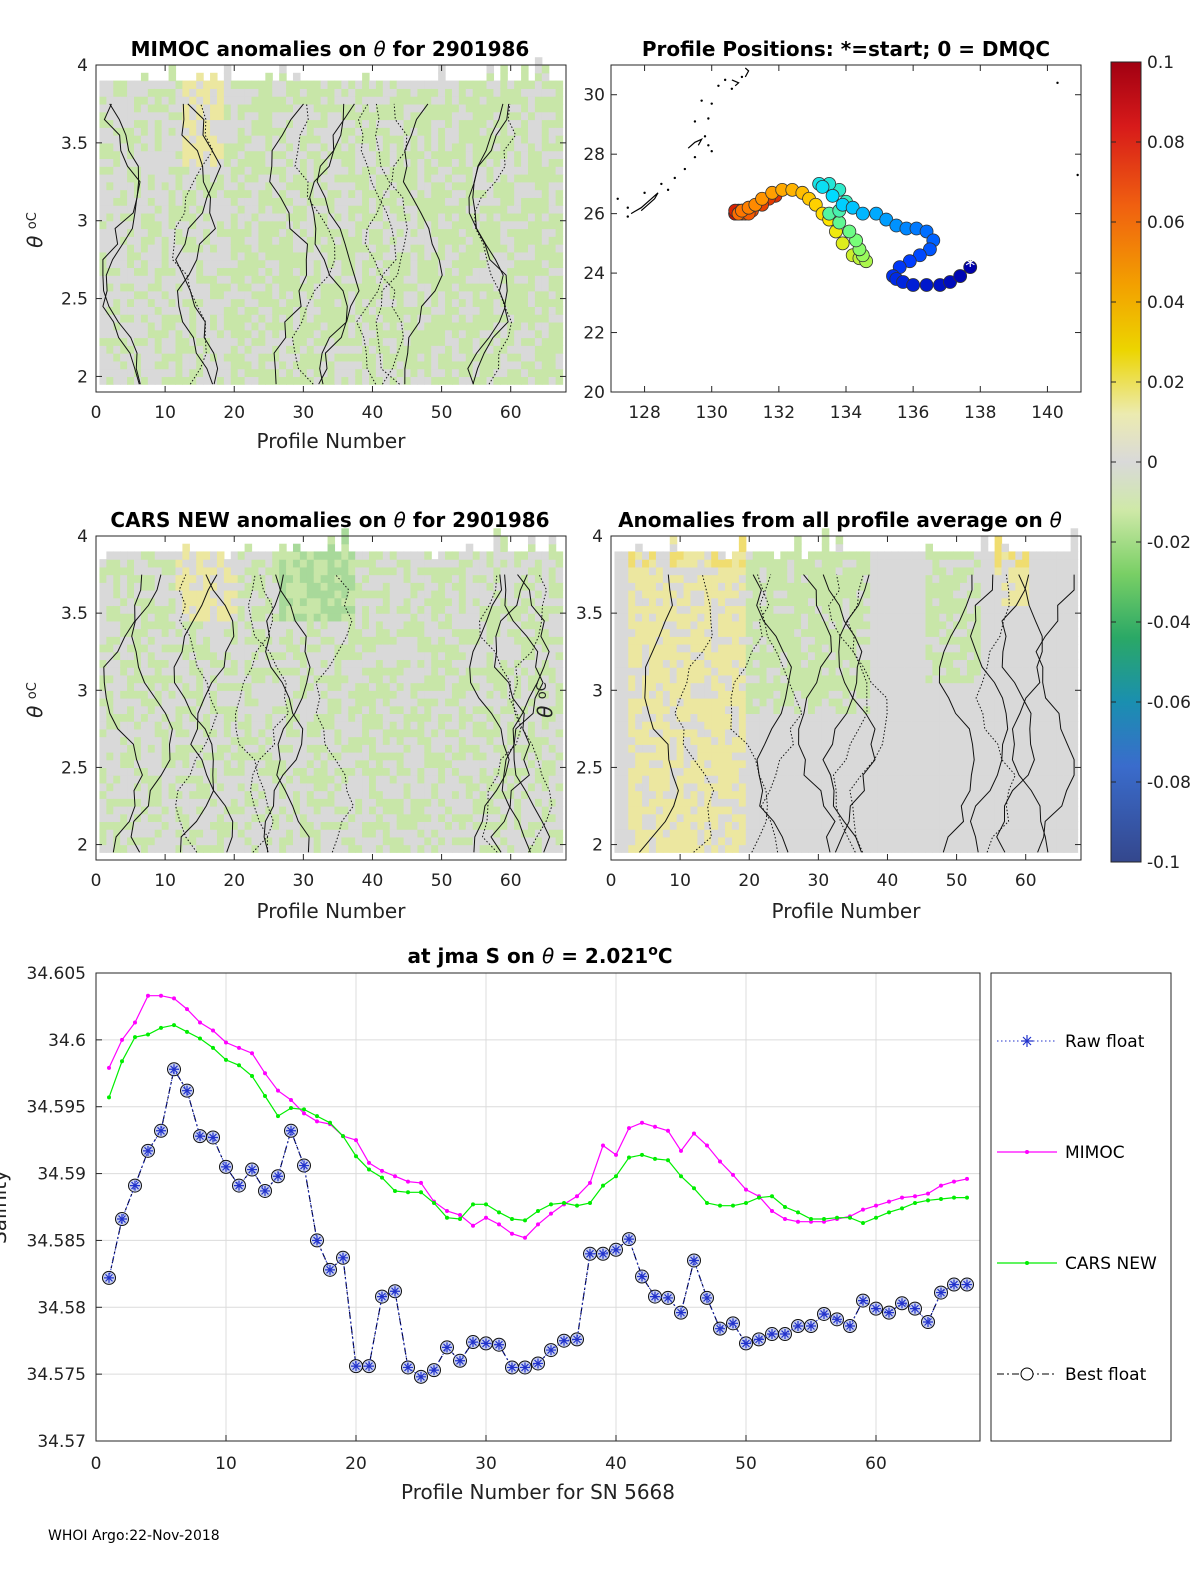 This screenshot has width=1200, height=1575. Describe the element at coordinates (234, 413) in the screenshot. I see `x-tick-label: 20` at that location.